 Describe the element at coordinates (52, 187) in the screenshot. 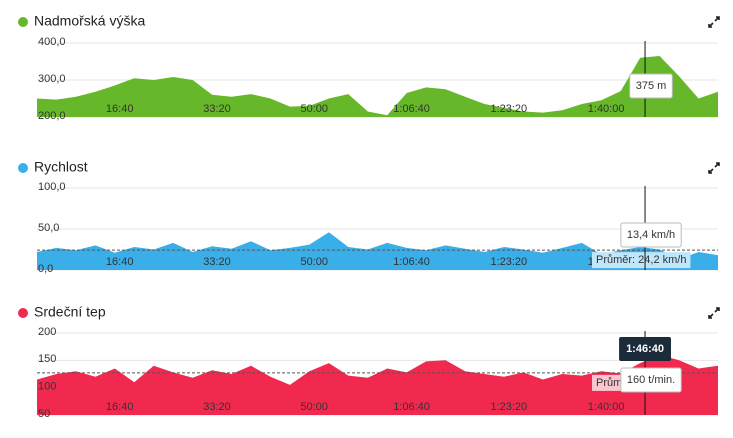

I see `y-tick-label: 100,0` at that location.